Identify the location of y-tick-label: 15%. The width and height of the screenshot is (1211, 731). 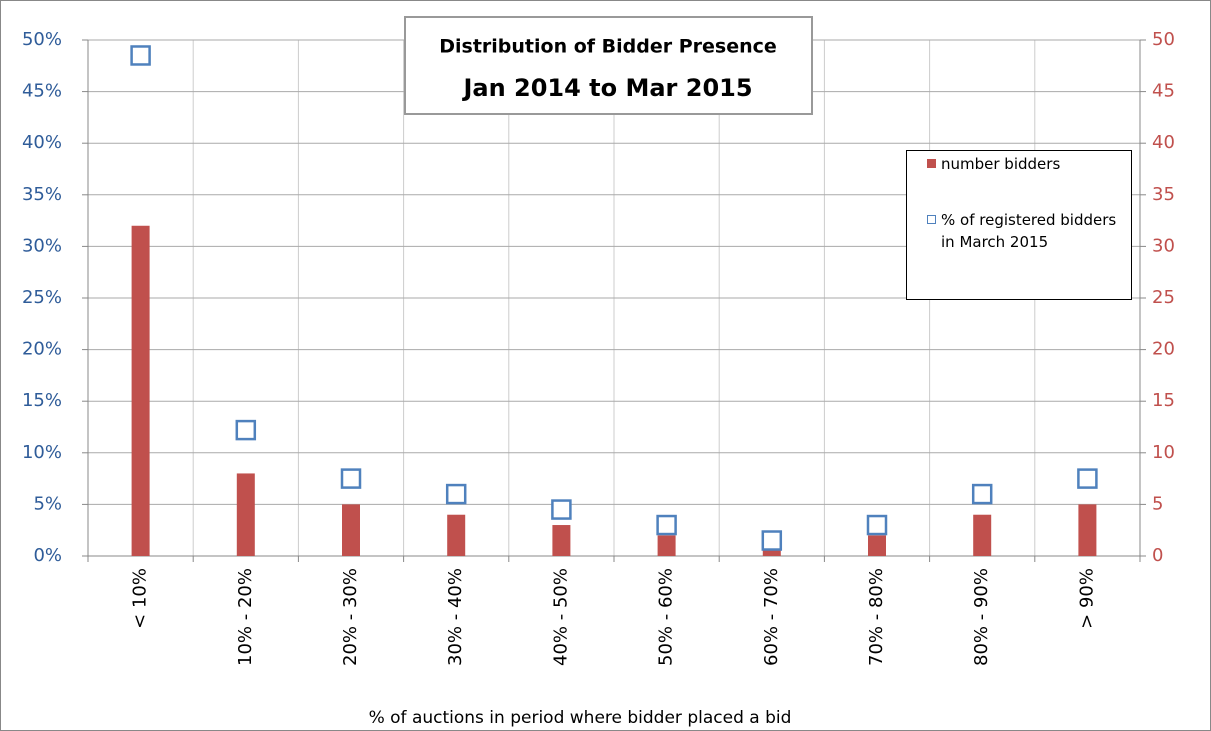
(42, 400).